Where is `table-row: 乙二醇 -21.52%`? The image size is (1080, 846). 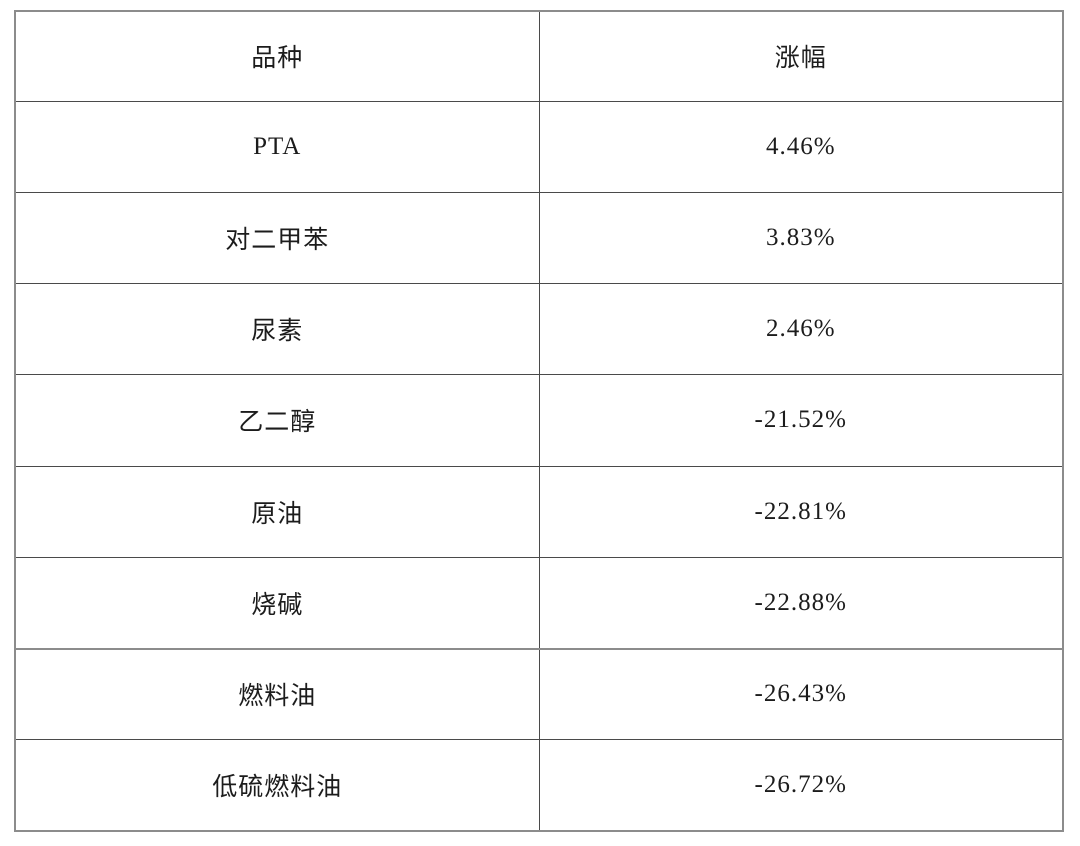
table-row: 乙二醇 -21.52% is located at coordinates (539, 420).